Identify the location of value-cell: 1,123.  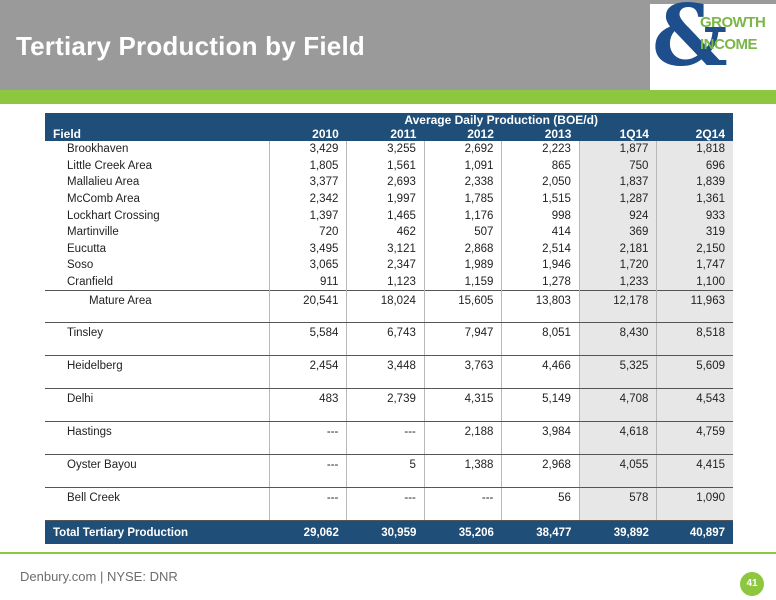
(385, 282).